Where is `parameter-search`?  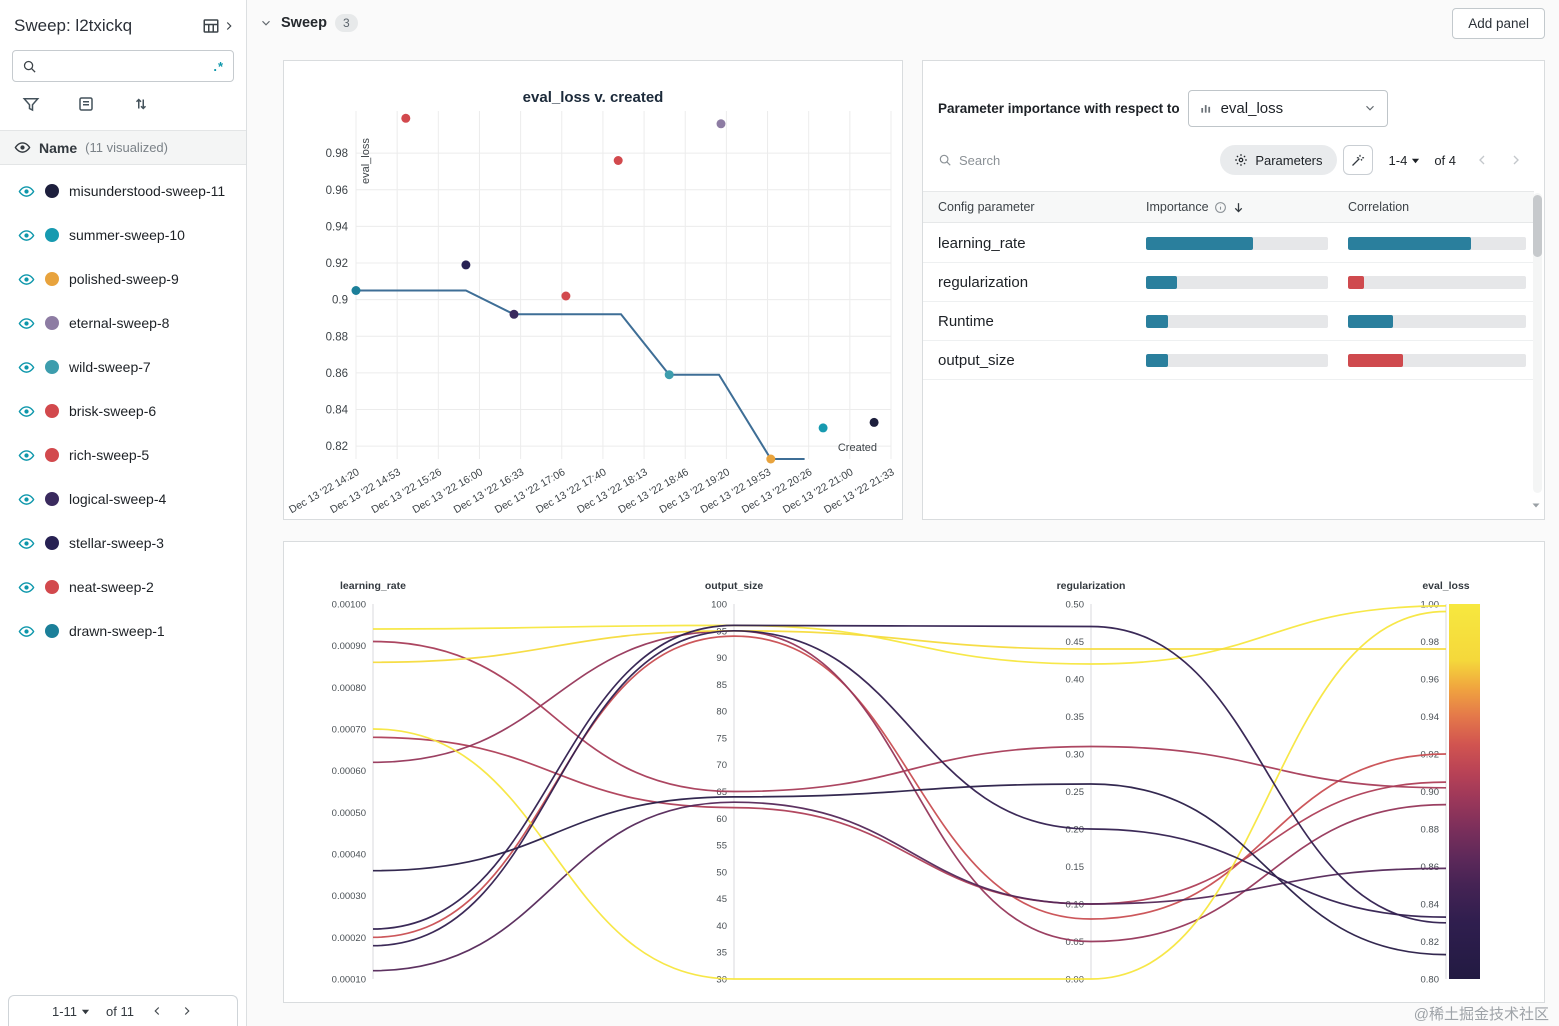
parameter-search is located at coordinates (1079, 160).